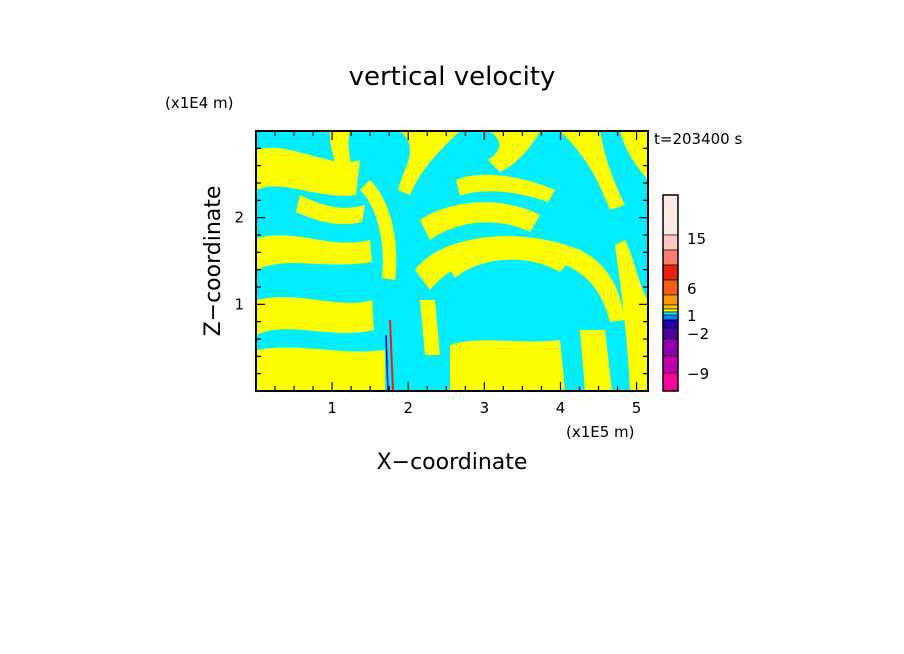  Describe the element at coordinates (389, 355) in the screenshot. I see `shear-spike` at that location.